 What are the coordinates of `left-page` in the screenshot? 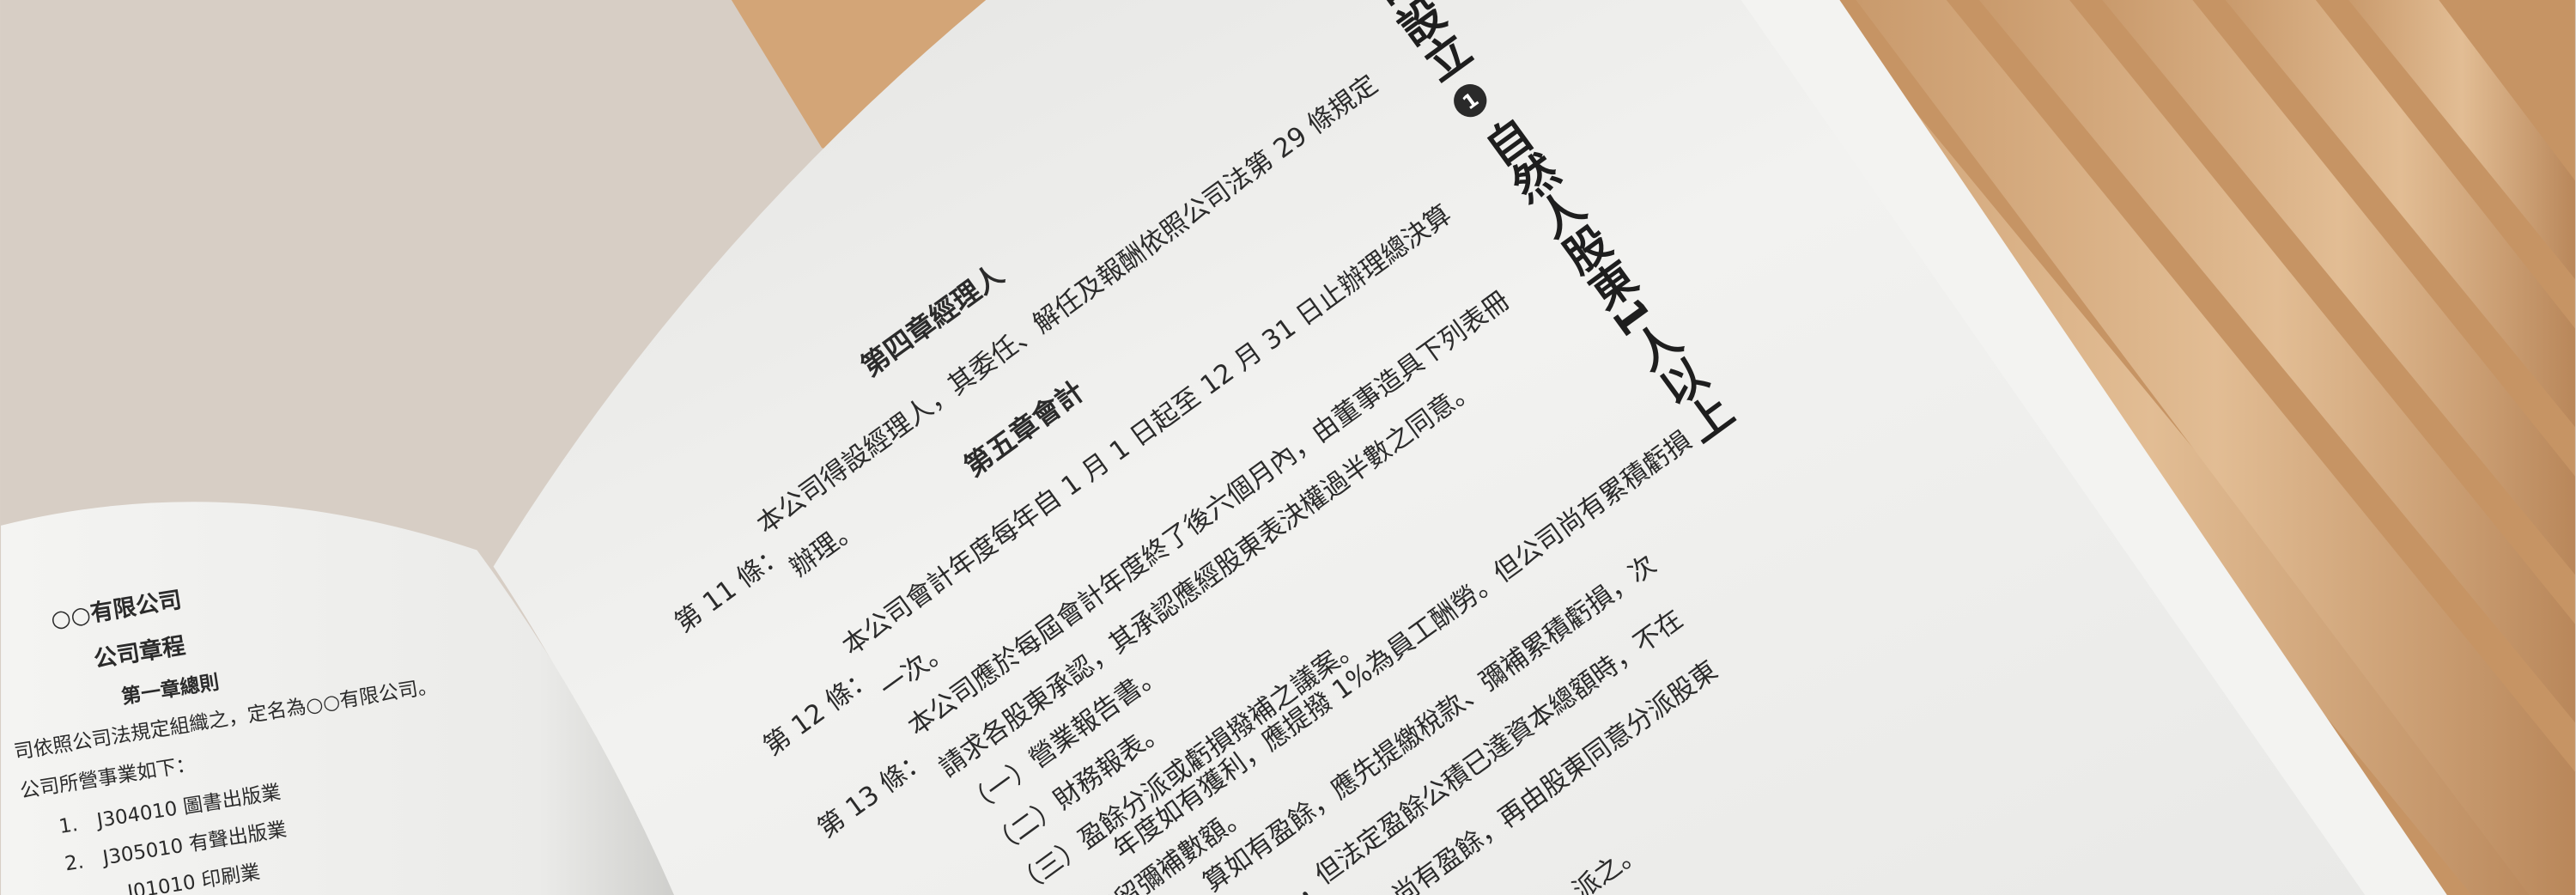 It's located at (337, 698).